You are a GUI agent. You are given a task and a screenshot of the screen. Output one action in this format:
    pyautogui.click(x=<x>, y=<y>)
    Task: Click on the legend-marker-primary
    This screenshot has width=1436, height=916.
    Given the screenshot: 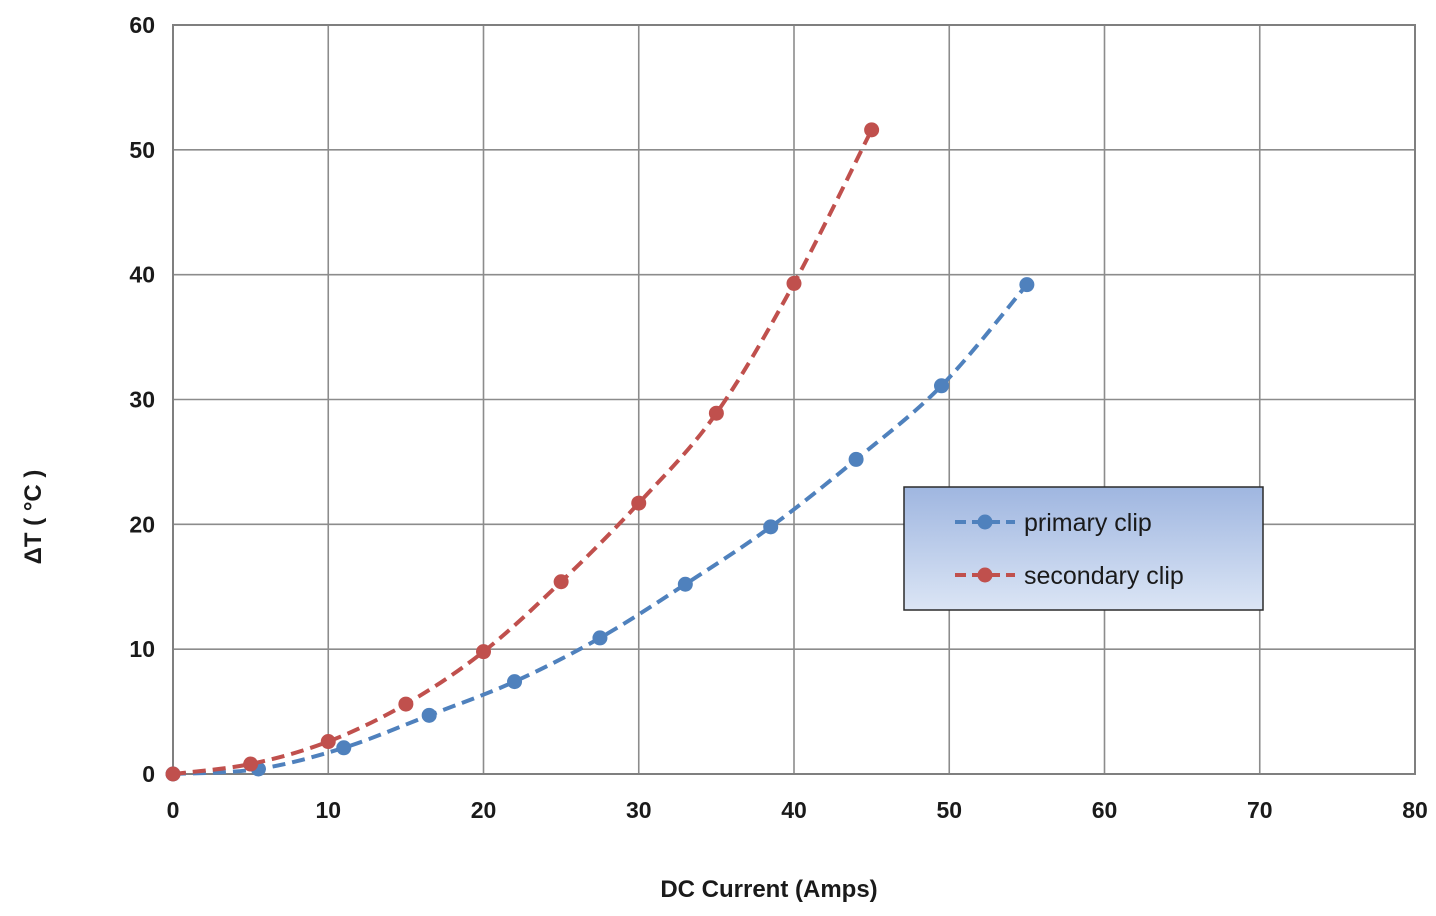 What is the action you would take?
    pyautogui.click(x=985, y=522)
    